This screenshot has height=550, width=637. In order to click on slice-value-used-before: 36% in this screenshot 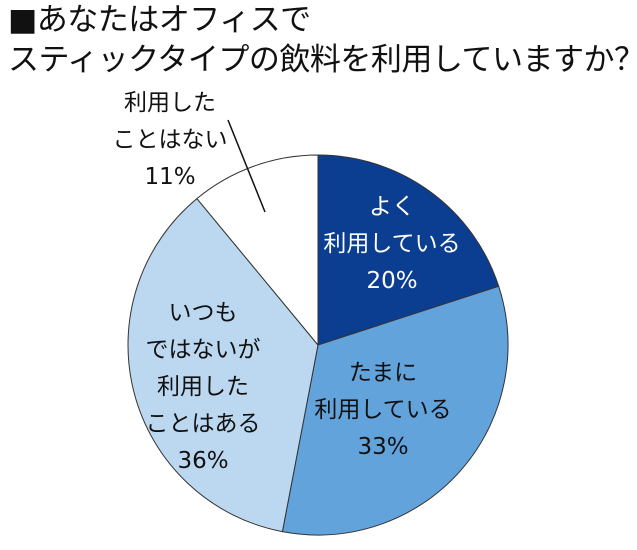, I will do `click(202, 461)`.